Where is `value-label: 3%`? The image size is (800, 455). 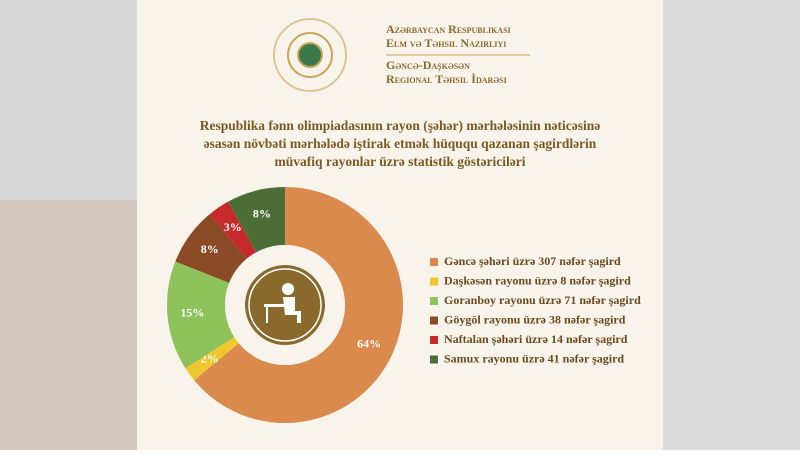 value-label: 3% is located at coordinates (233, 227).